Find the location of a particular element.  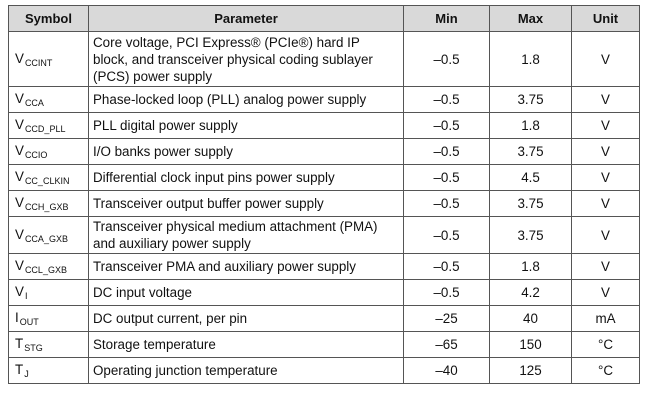

parameter-cell: I/O banks power supply is located at coordinates (246, 151).